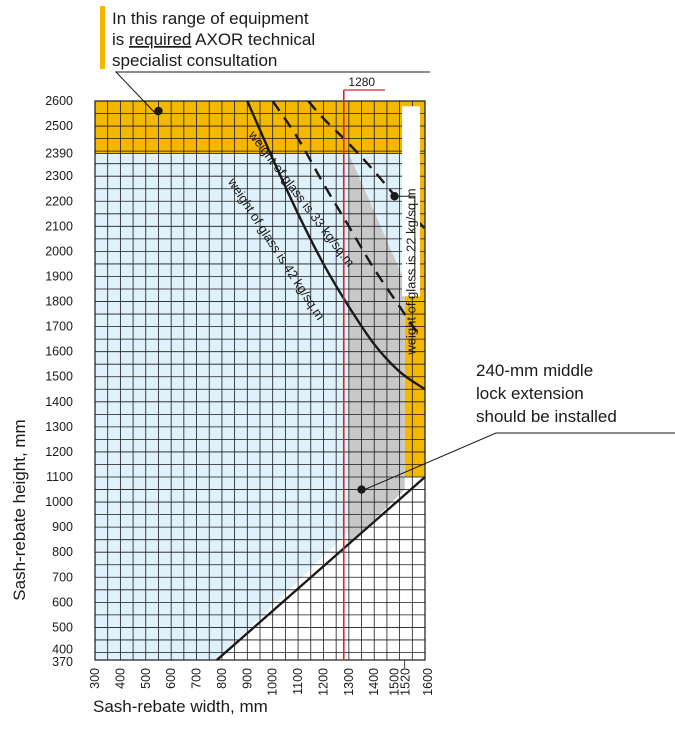 The height and width of the screenshot is (745, 675). Describe the element at coordinates (59, 226) in the screenshot. I see `y-tick-label-2100: 2100` at that location.